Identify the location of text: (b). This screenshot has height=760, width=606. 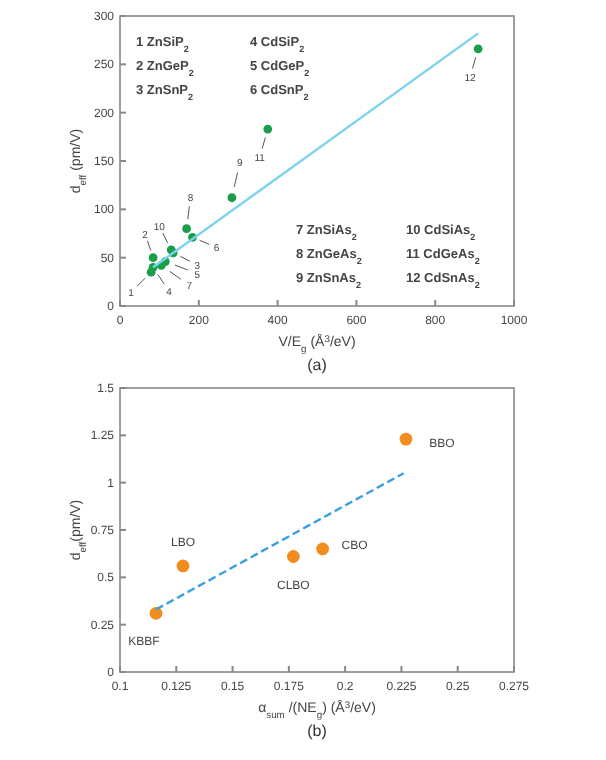
(317, 731).